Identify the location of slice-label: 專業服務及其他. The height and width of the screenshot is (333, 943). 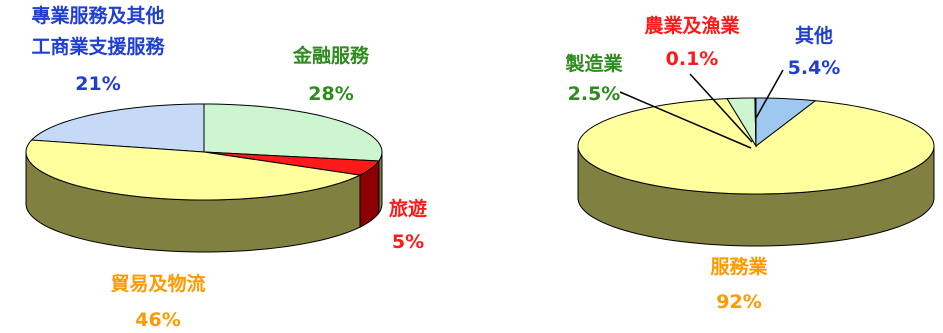
(97, 15).